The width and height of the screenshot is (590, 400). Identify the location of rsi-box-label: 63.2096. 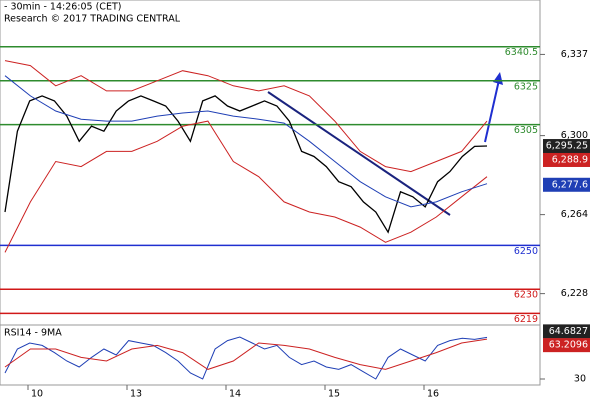
(568, 345).